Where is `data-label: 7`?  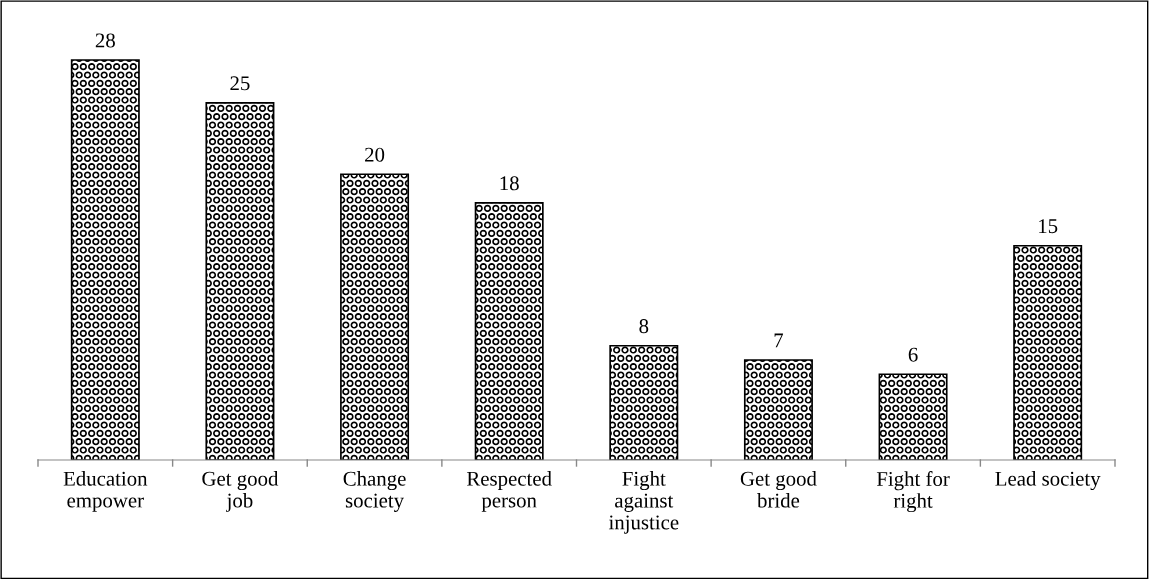
data-label: 7 is located at coordinates (779, 340).